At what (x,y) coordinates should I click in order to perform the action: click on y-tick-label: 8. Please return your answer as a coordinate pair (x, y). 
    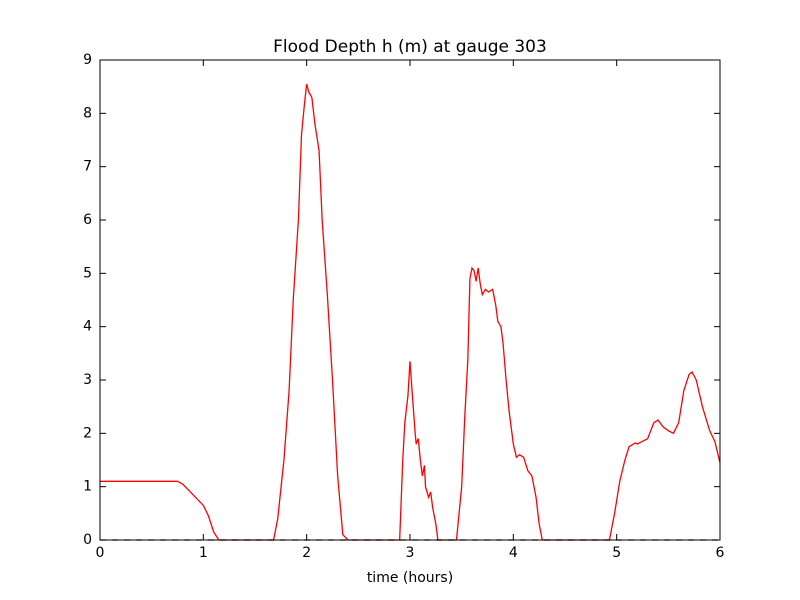
    Looking at the image, I should click on (87, 113).